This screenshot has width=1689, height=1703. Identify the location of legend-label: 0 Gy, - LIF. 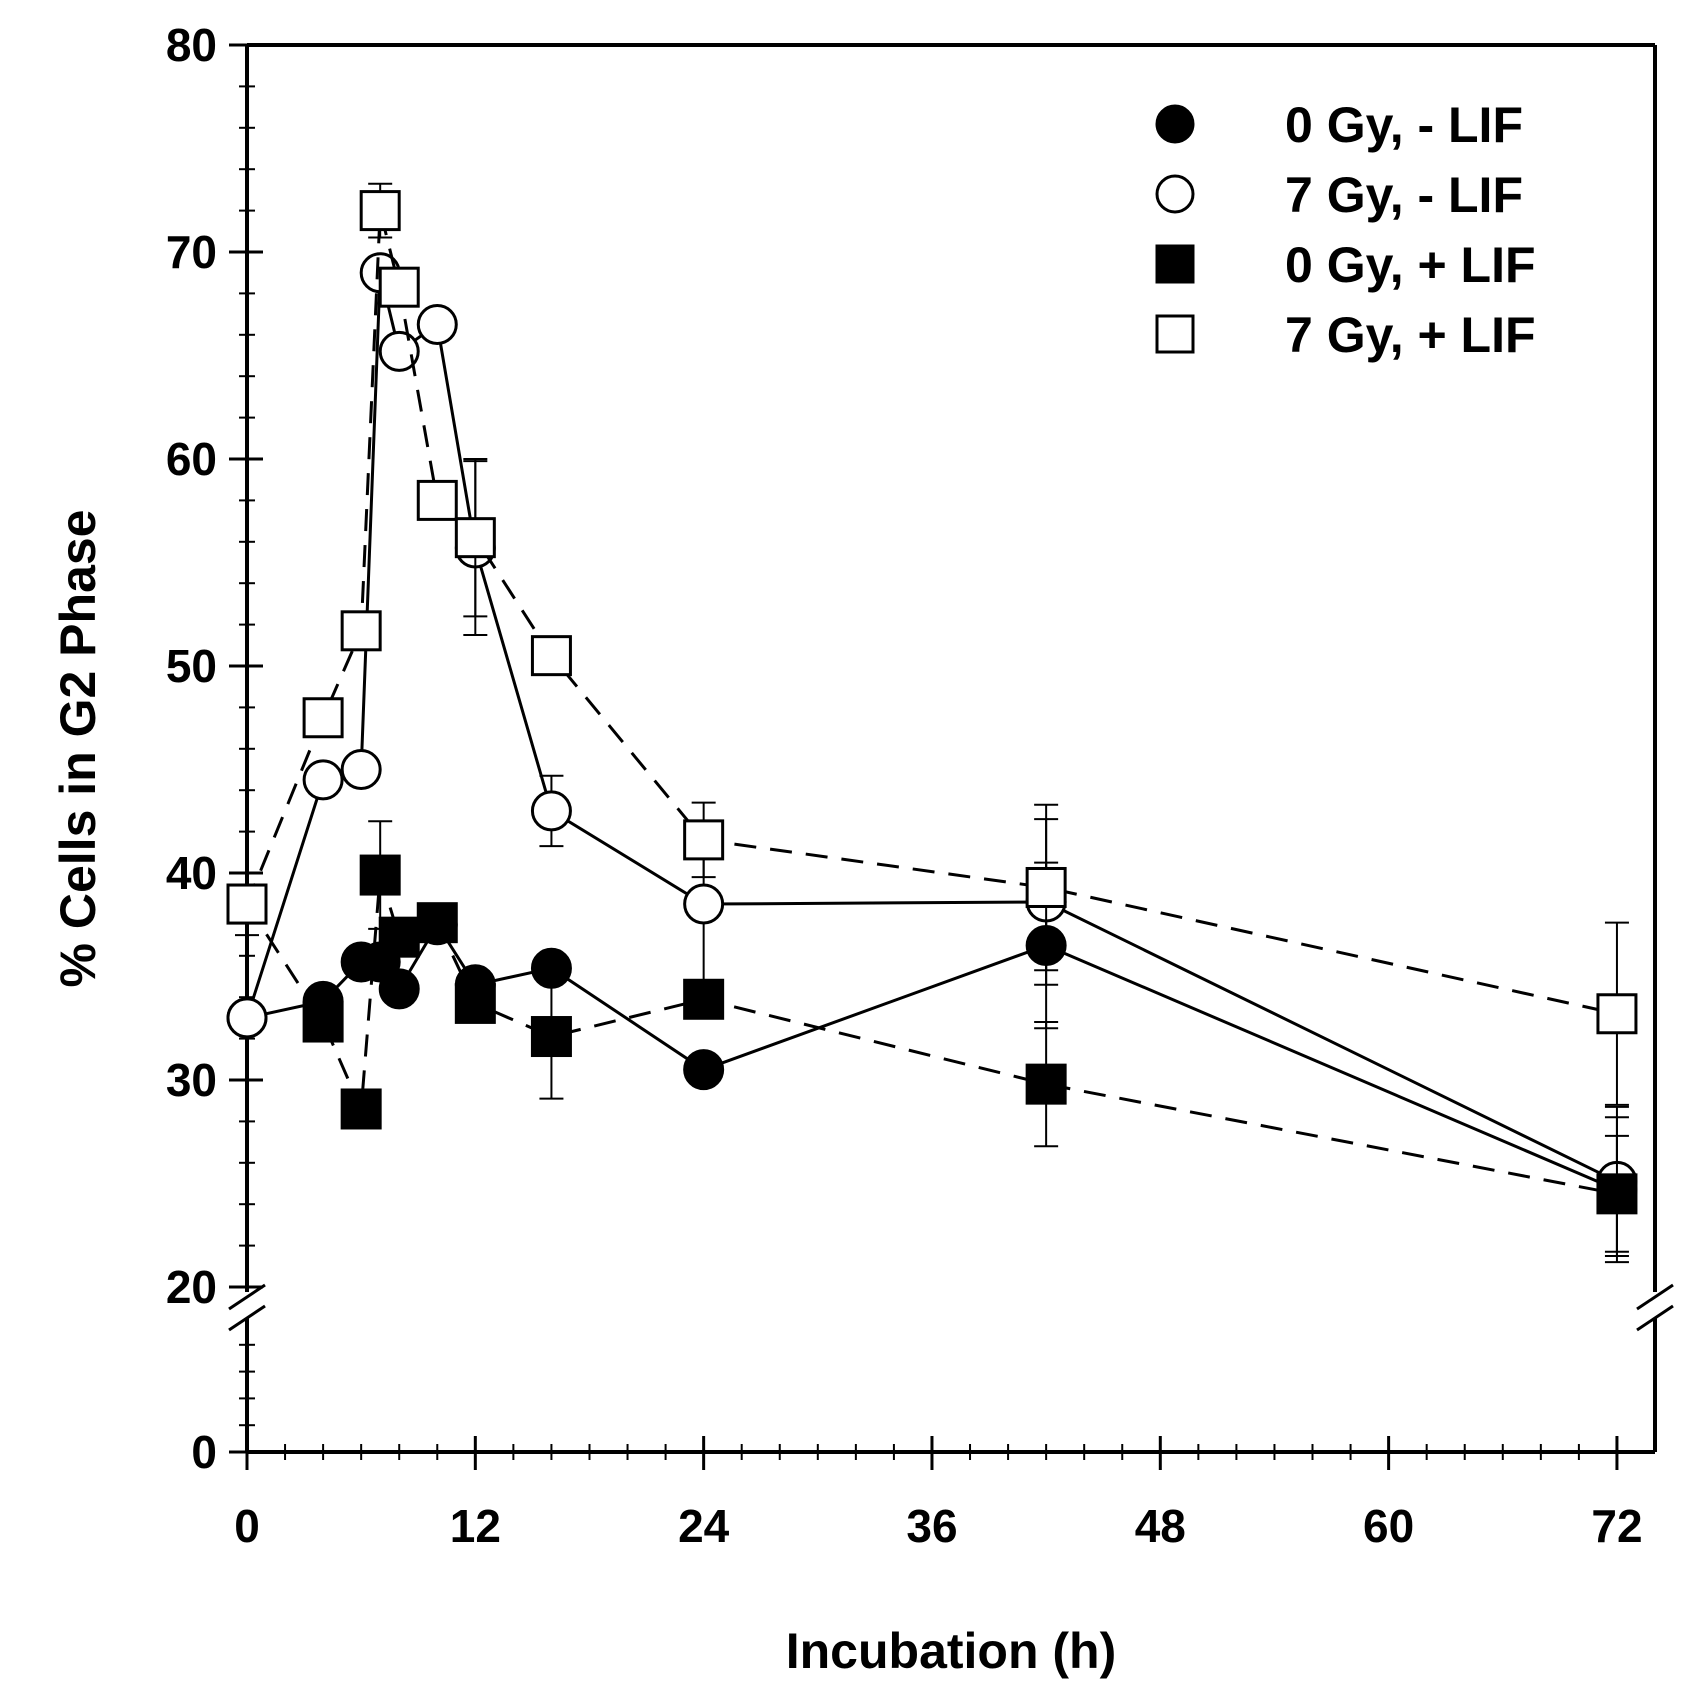
(1404, 125).